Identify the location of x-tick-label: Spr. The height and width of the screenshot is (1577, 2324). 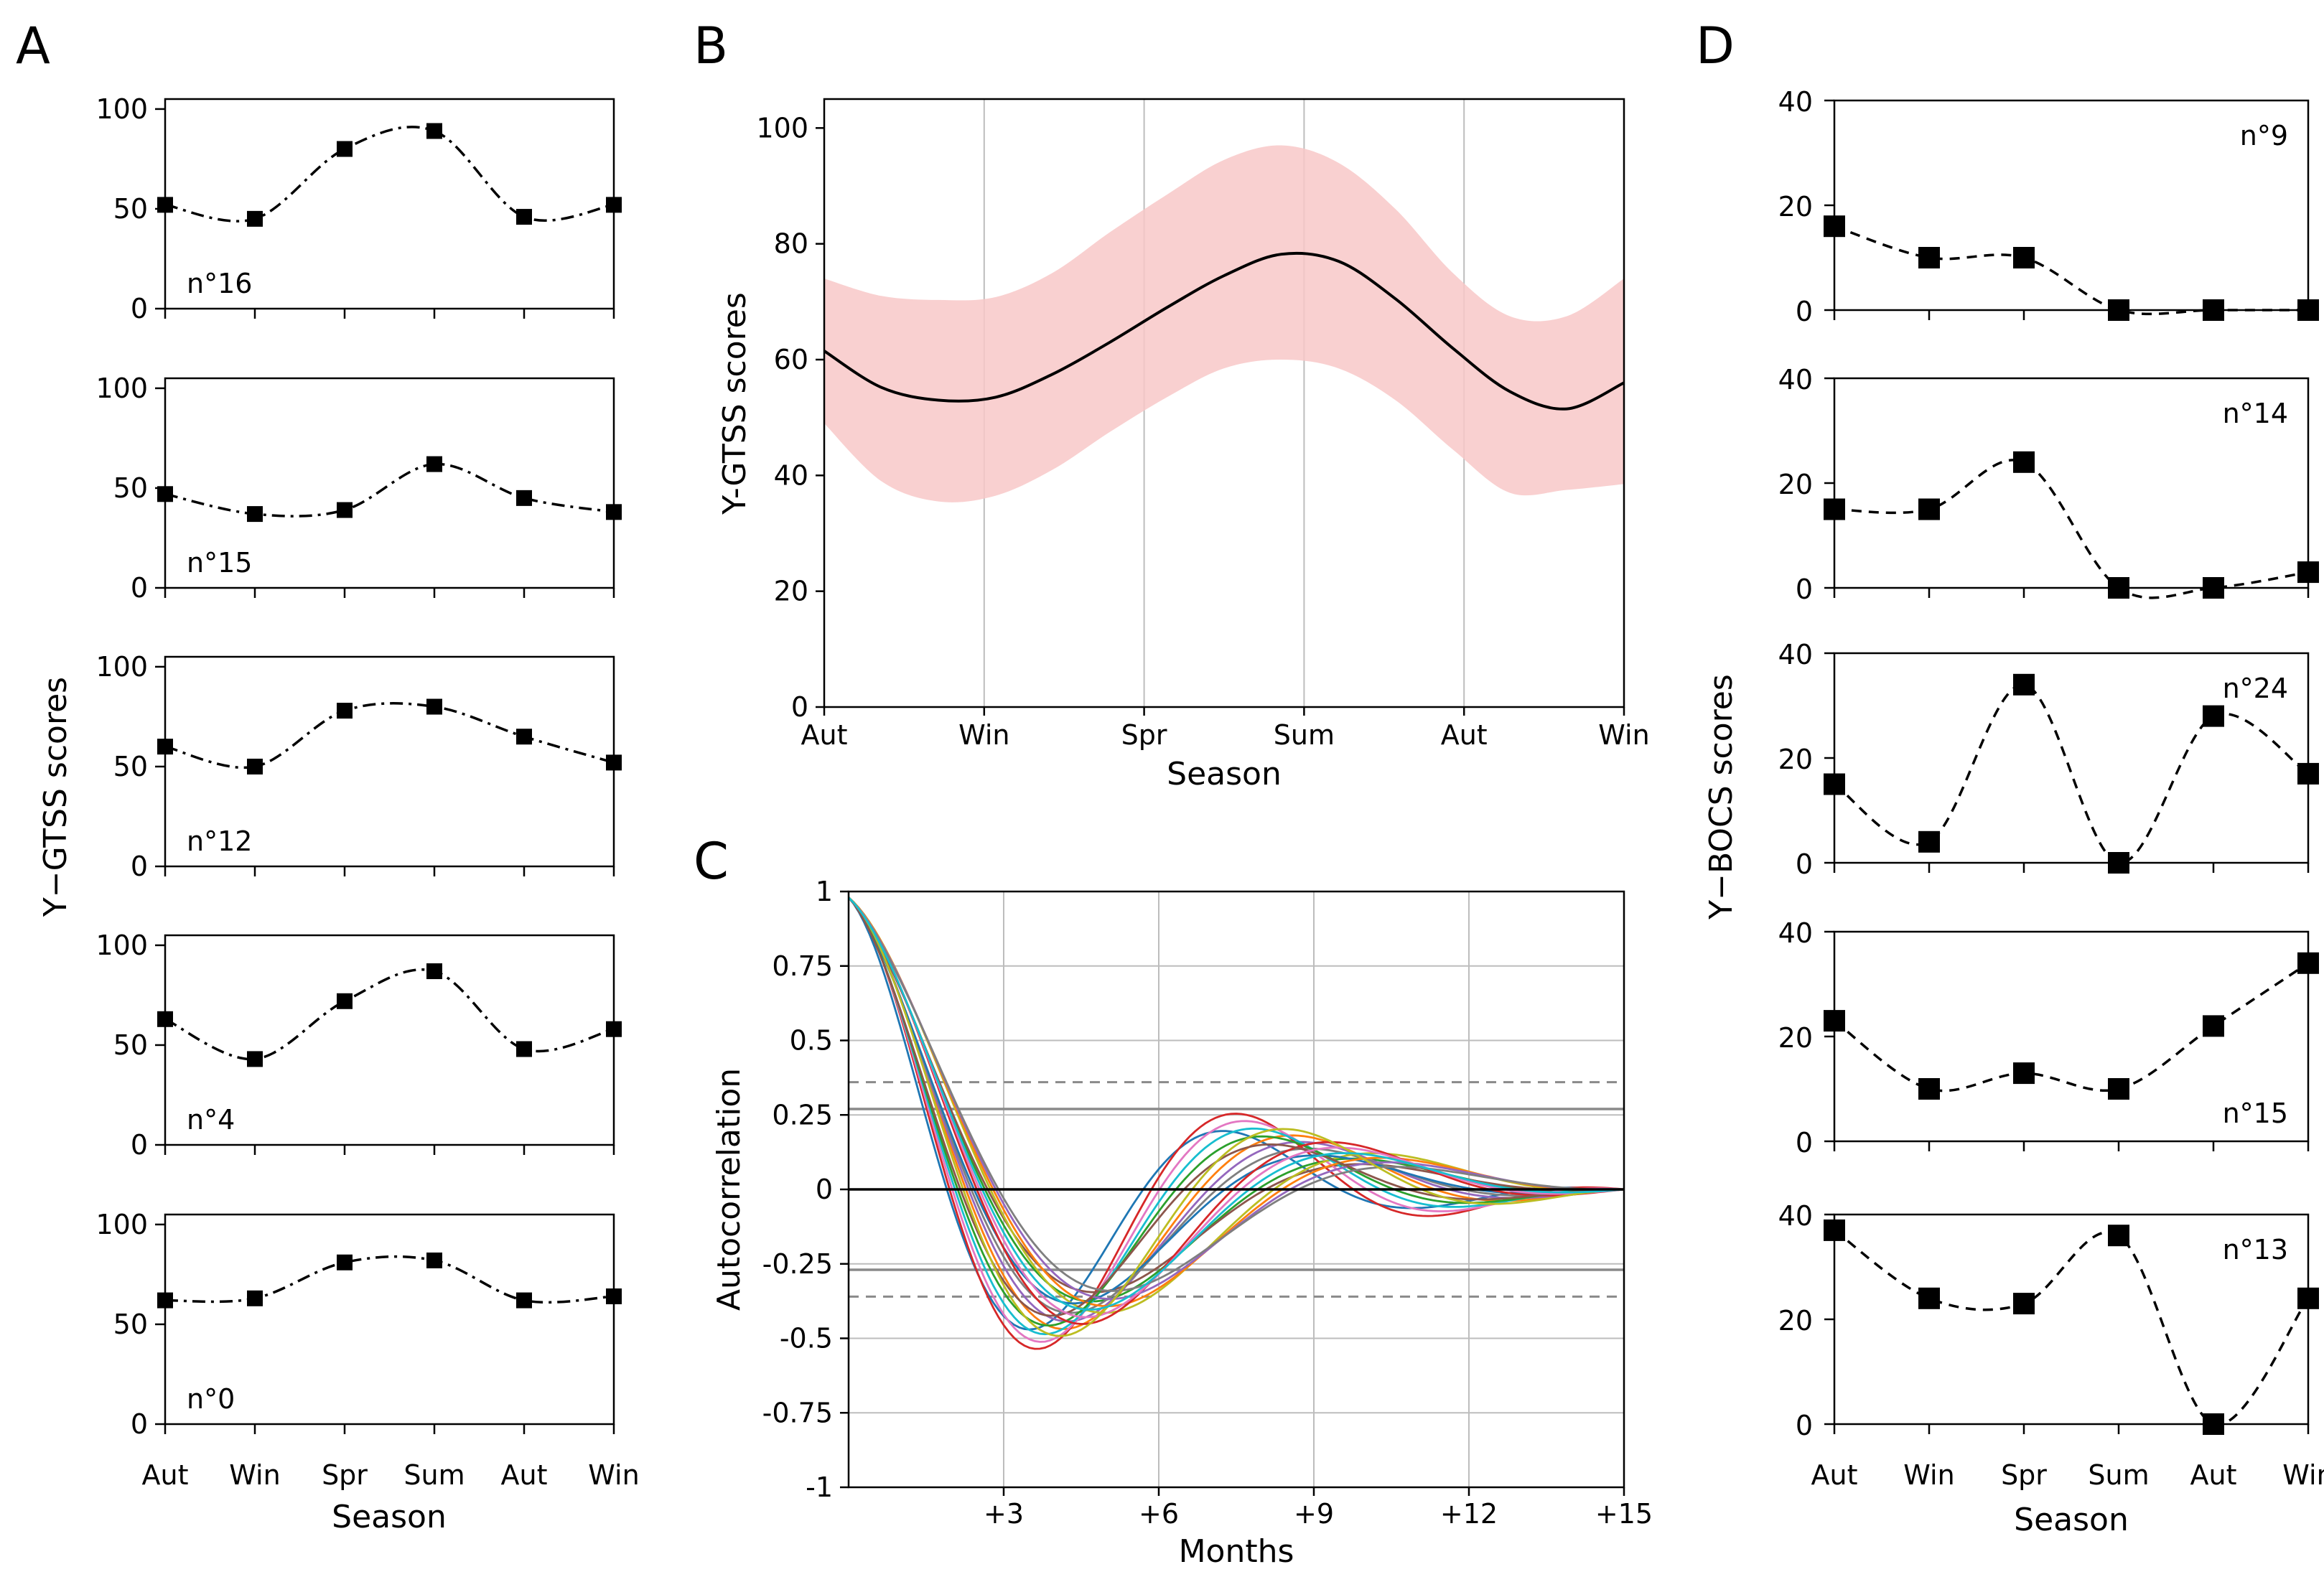
(345, 1475).